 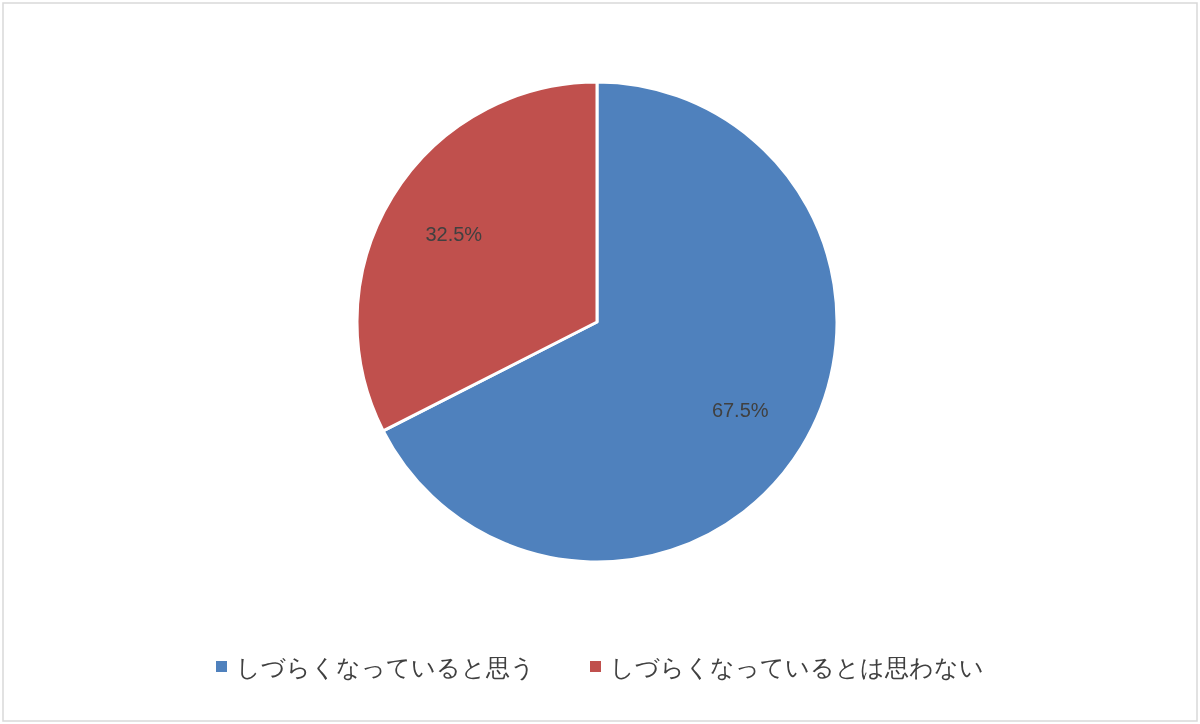 What do you see at coordinates (797, 667) in the screenshot?
I see `legend-label: しづらくなっているとは思わない` at bounding box center [797, 667].